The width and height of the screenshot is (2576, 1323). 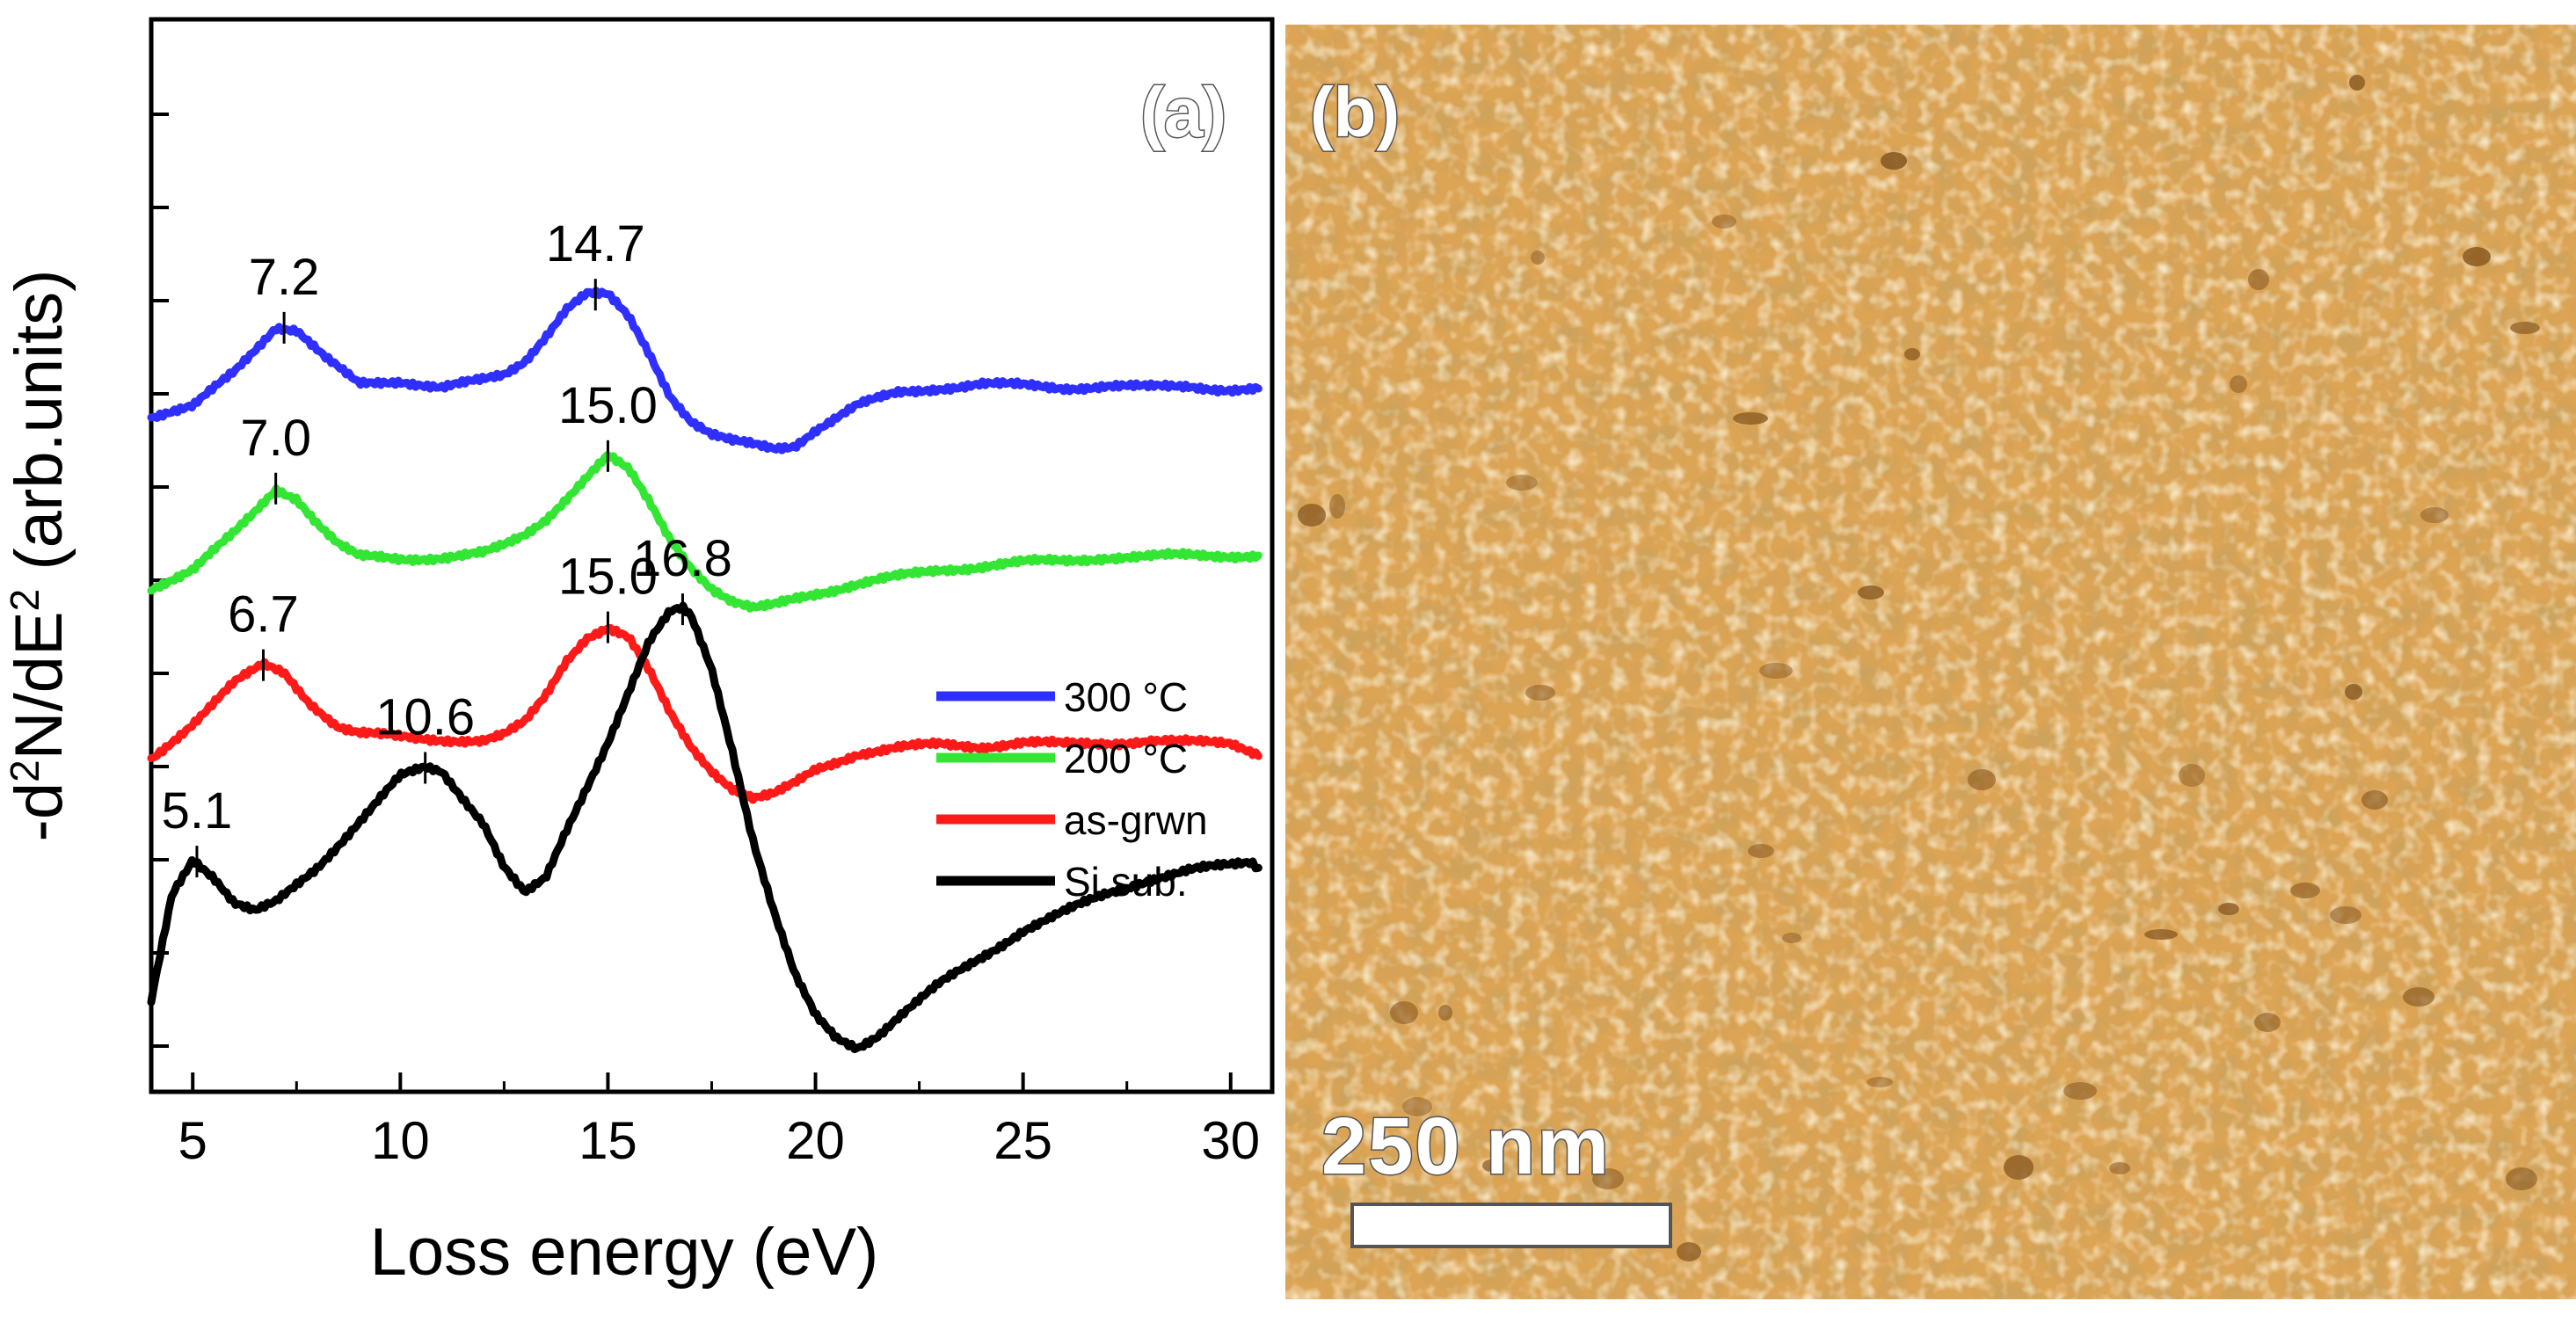 I want to click on x-tick-label: 25, so click(x=1022, y=1141).